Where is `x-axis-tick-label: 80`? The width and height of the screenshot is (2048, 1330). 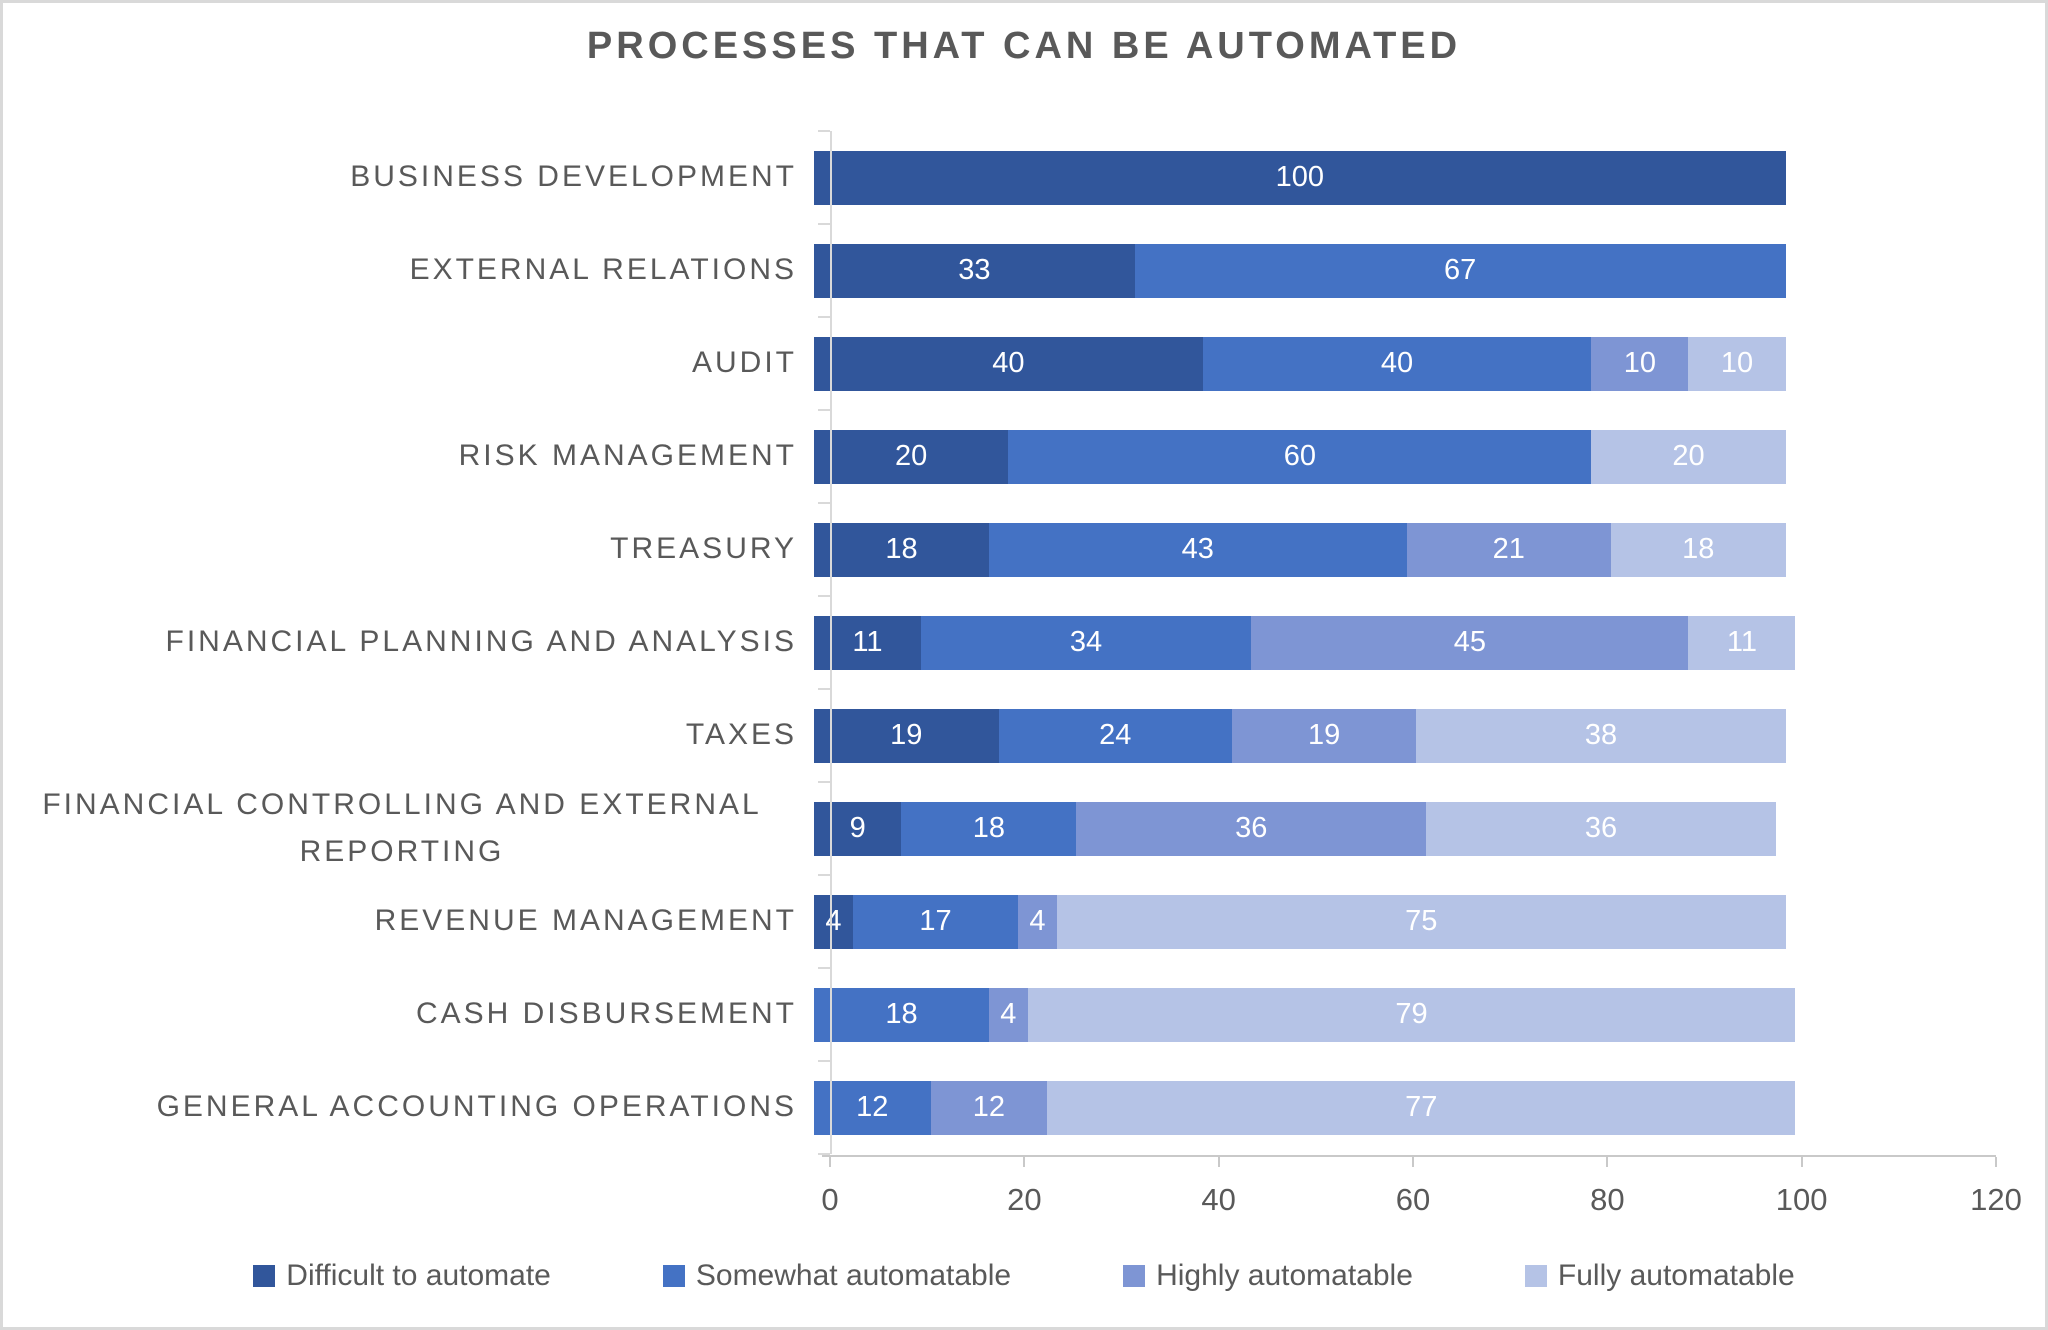 x-axis-tick-label: 80 is located at coordinates (1607, 1199).